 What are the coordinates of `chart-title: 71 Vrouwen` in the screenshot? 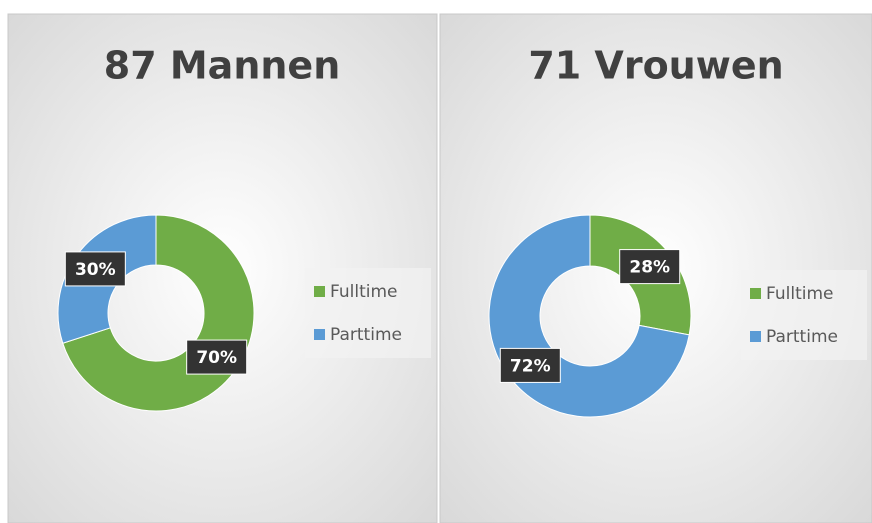 It's located at (655, 66).